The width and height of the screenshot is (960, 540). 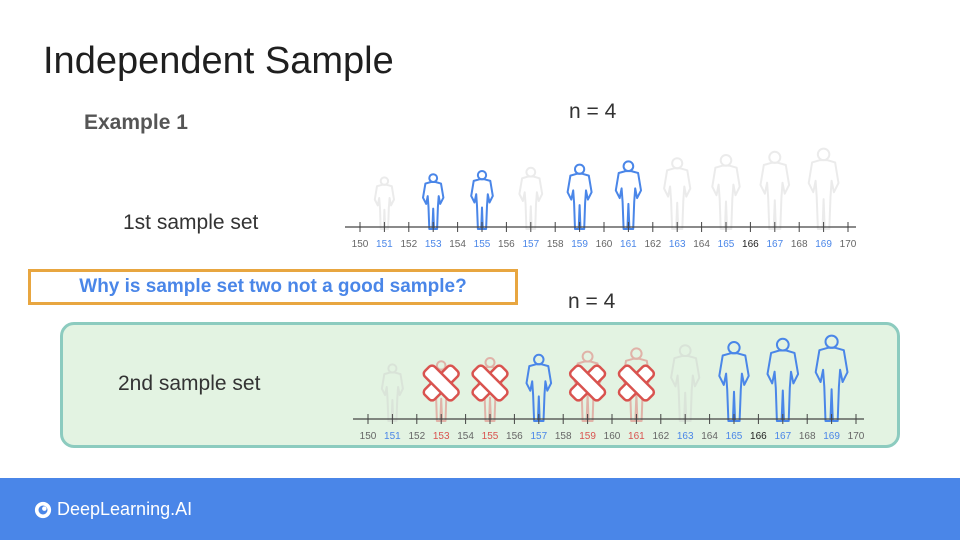 I want to click on footer-bar, so click(x=480, y=509).